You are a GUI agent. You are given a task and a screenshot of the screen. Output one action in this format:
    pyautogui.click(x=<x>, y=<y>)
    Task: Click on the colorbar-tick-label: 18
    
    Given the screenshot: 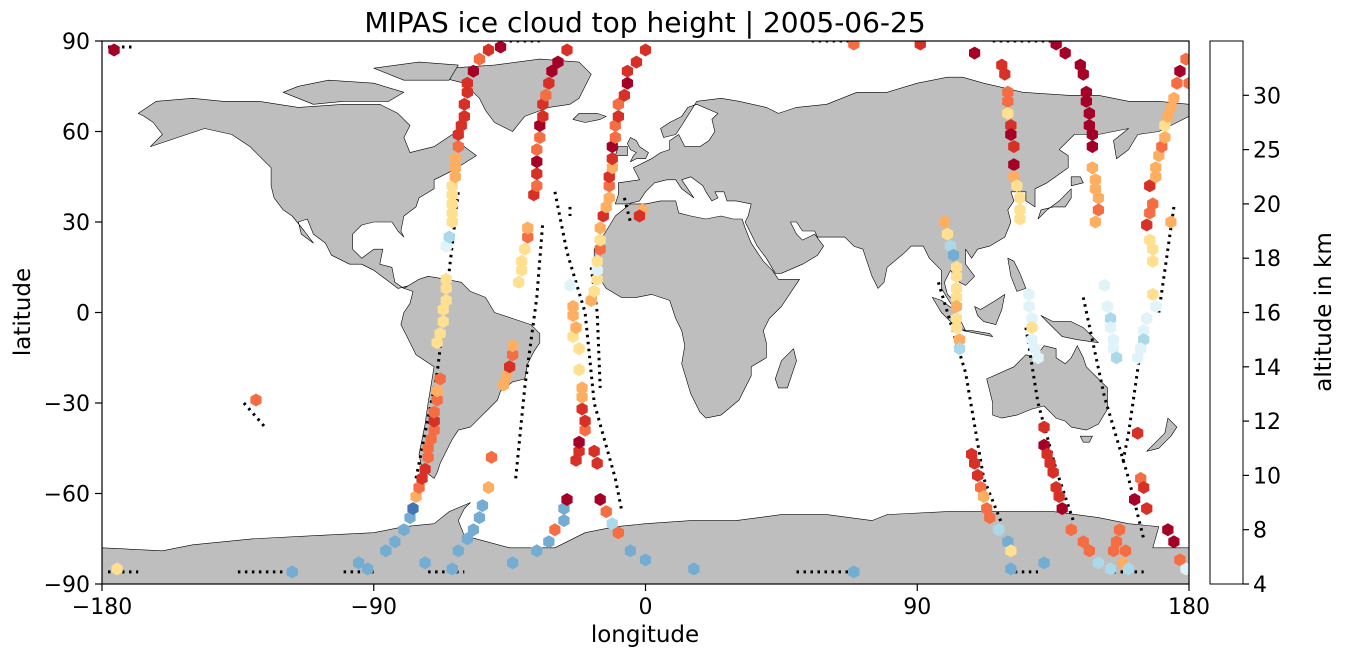 What is the action you would take?
    pyautogui.click(x=1267, y=259)
    